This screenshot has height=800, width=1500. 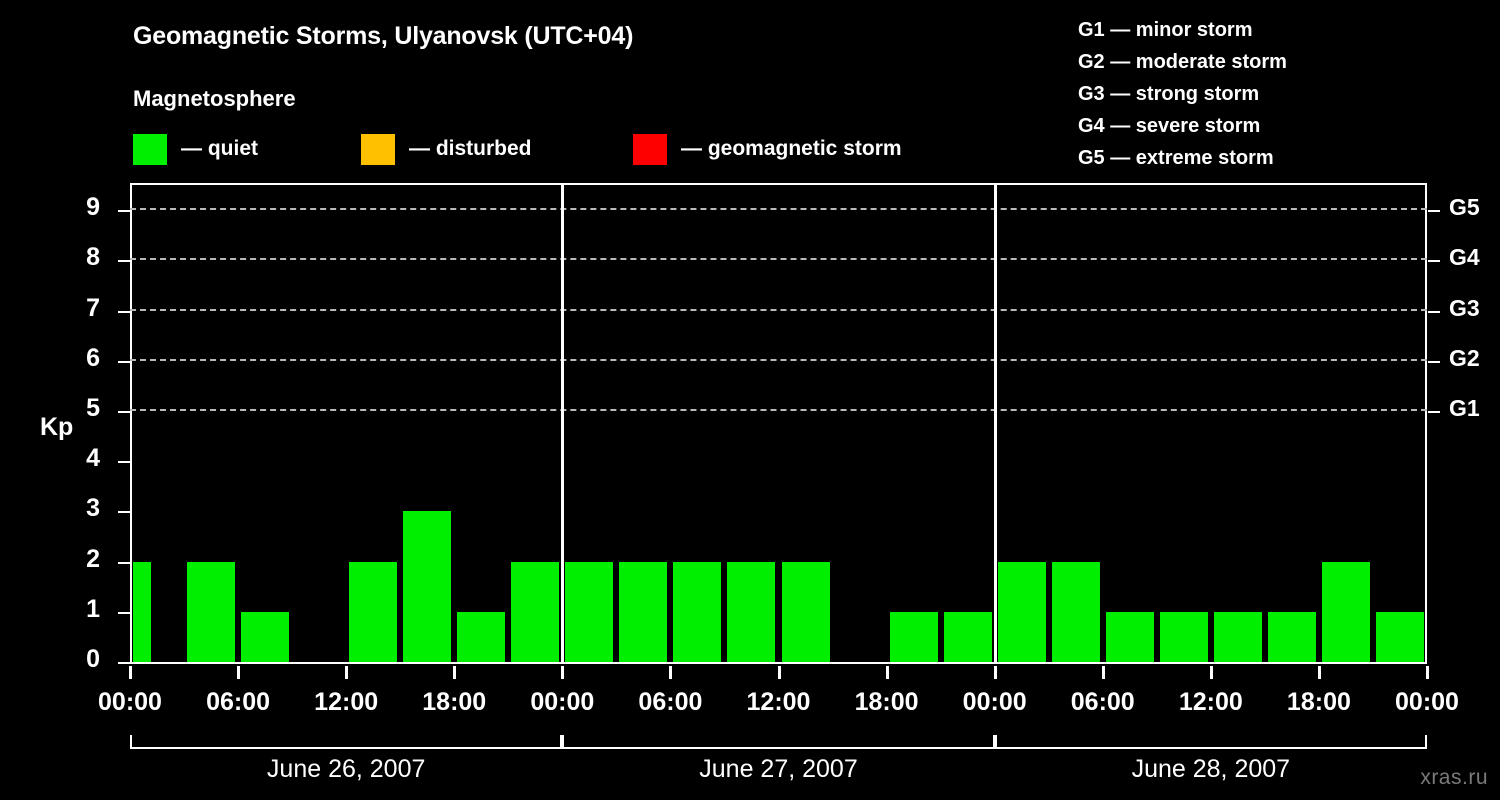 What do you see at coordinates (1464, 357) in the screenshot?
I see `g-tick-label: G2` at bounding box center [1464, 357].